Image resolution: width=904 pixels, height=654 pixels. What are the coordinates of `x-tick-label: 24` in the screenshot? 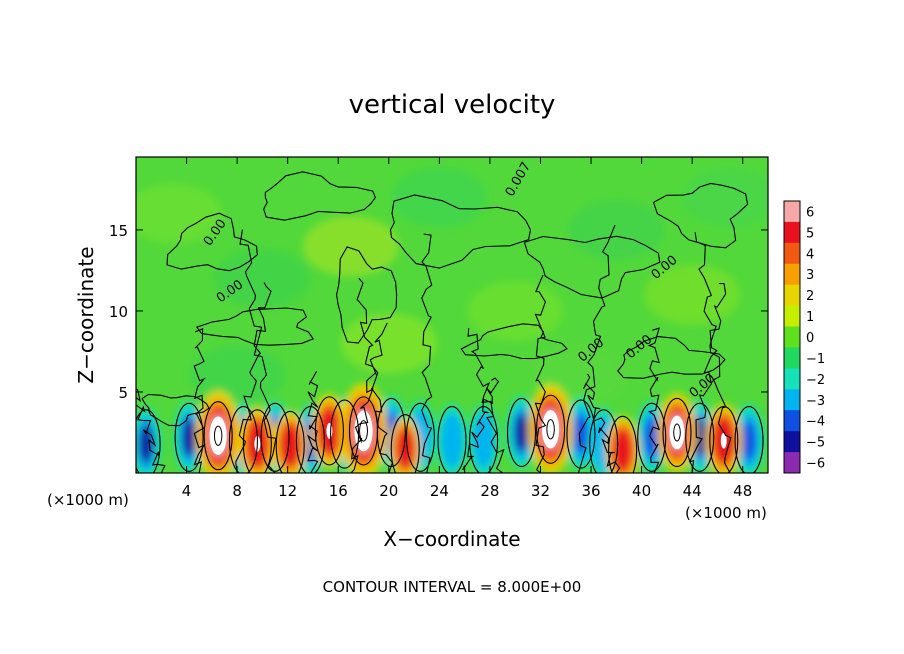 It's located at (439, 491).